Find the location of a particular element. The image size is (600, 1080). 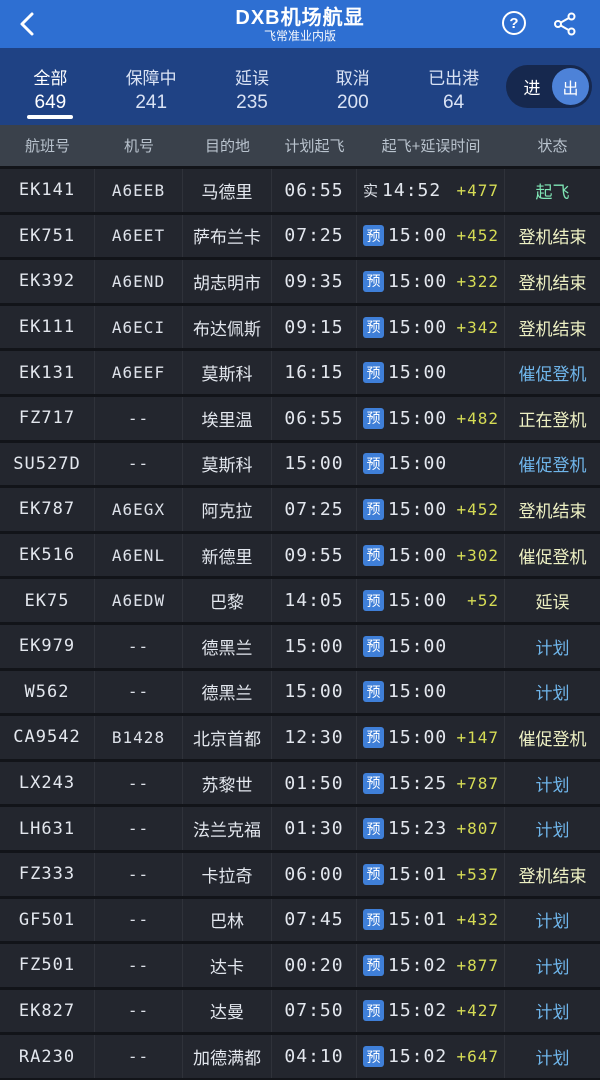

destination: 巴林 is located at coordinates (227, 920).